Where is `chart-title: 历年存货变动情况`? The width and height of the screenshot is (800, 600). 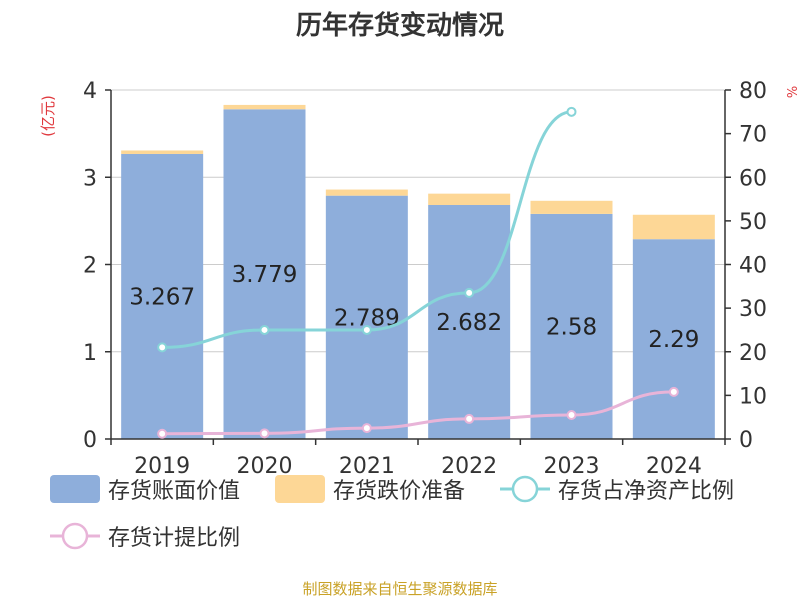 chart-title: 历年存货变动情况 is located at coordinates (400, 25).